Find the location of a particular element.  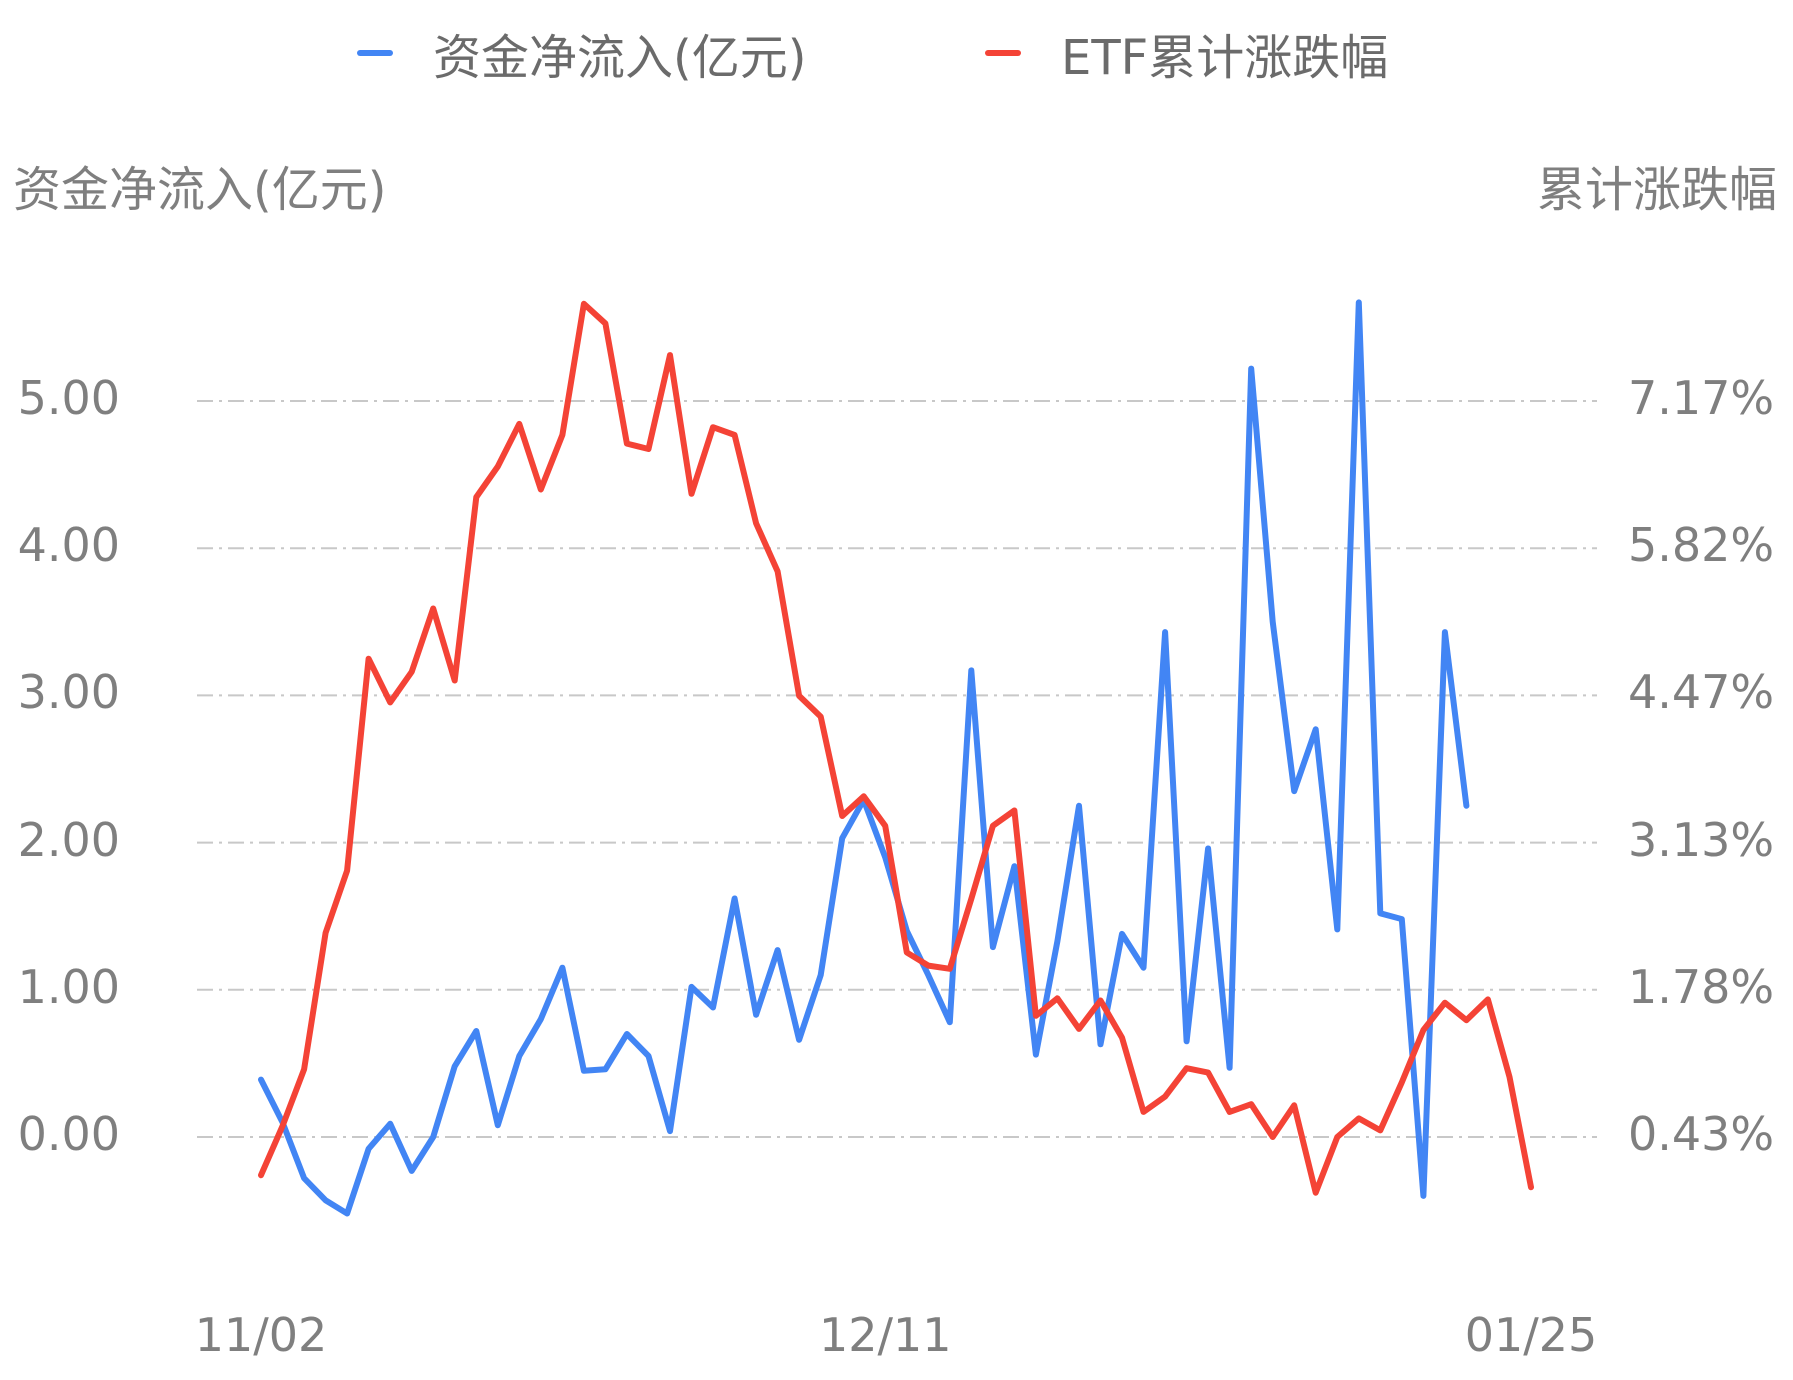

right-axis-tick-label: 4.47% is located at coordinates (1701, 692).